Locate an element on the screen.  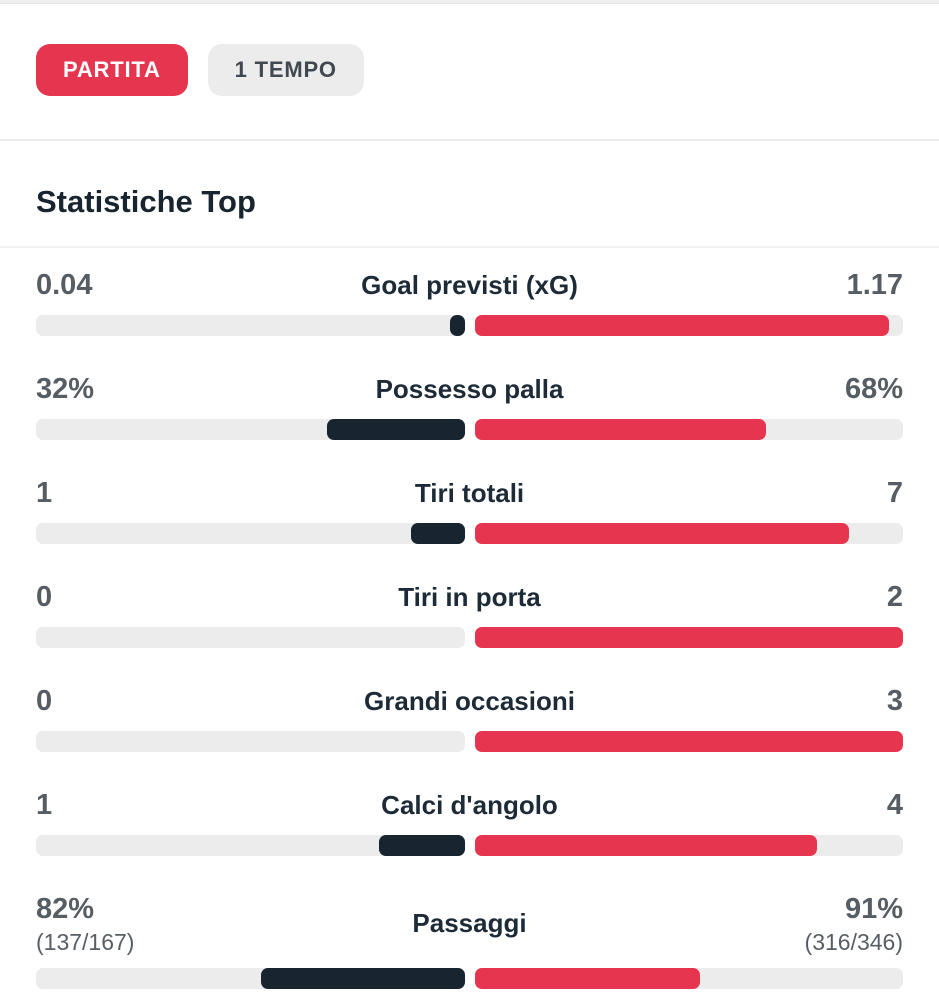
away-value: 2 is located at coordinates (727, 597).